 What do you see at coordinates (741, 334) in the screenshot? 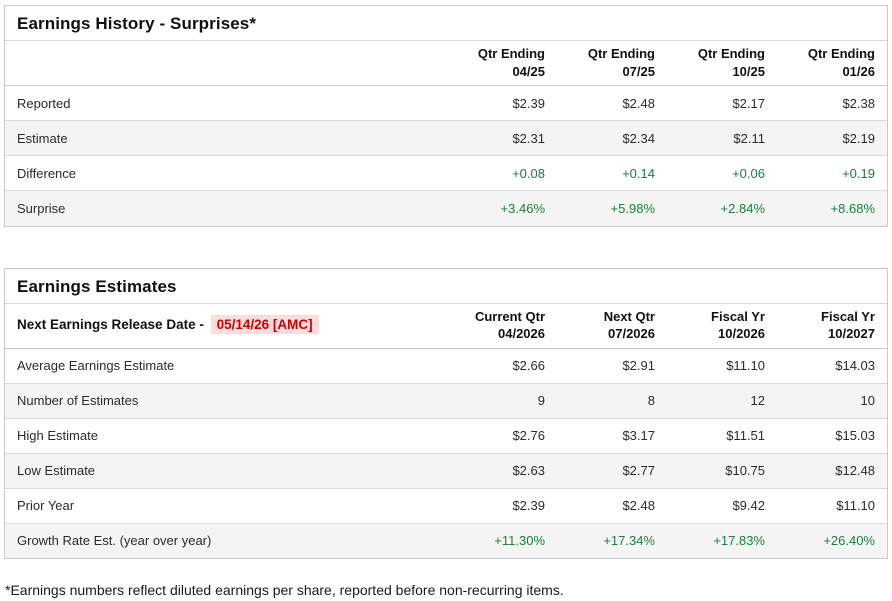
I see `column-header-line2: 10/2026` at bounding box center [741, 334].